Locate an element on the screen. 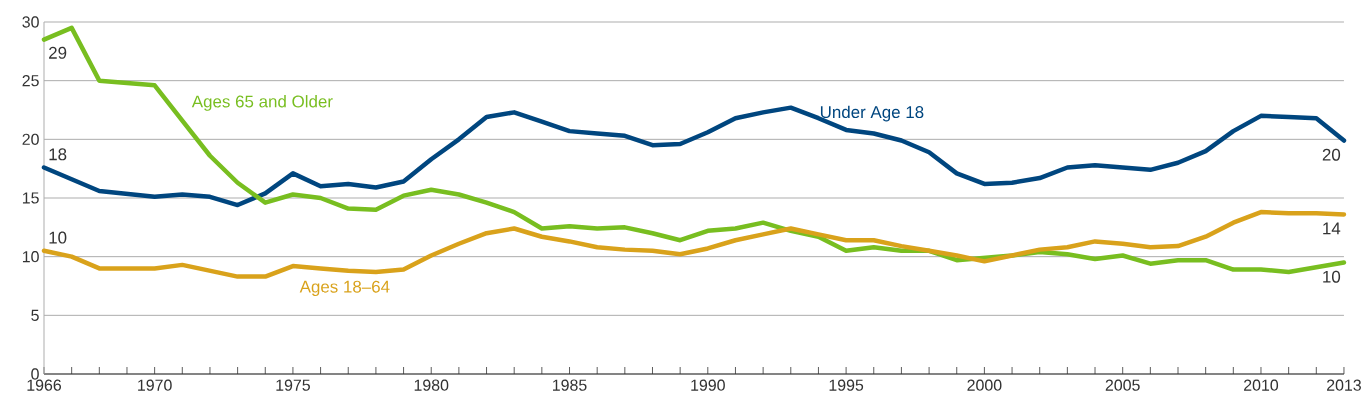 The height and width of the screenshot is (404, 1366). y-tick-label: 30 is located at coordinates (30, 22).